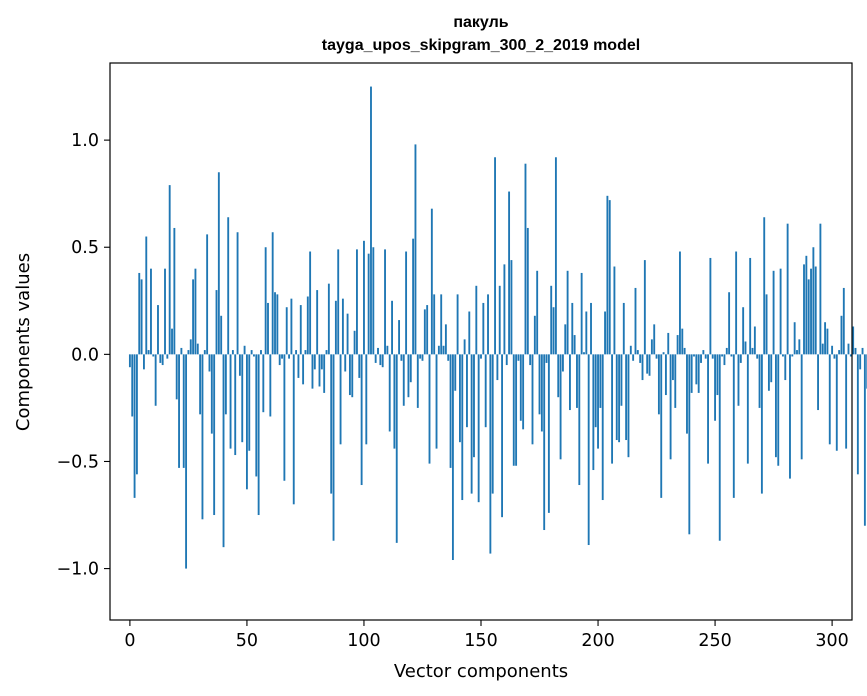 Image resolution: width=867 pixels, height=696 pixels. Describe the element at coordinates (78, 570) in the screenshot. I see `y-tick-label: −1.0` at that location.